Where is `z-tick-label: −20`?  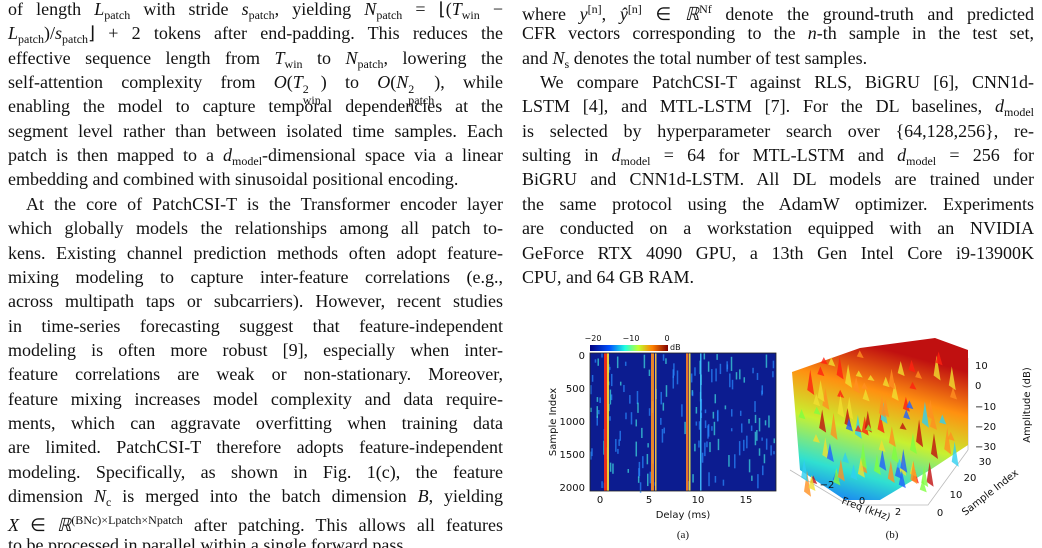 z-tick-label: −20 is located at coordinates (985, 427).